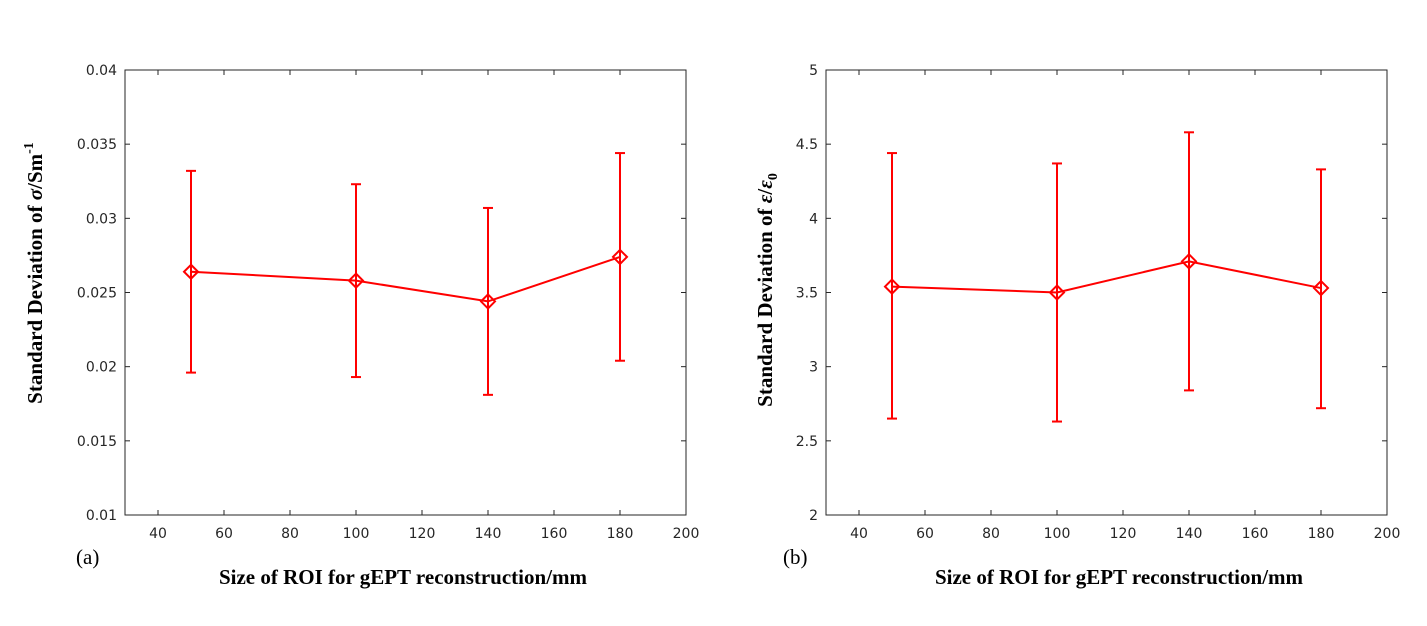  What do you see at coordinates (807, 442) in the screenshot?
I see `y-tick-label-b-1: 2.5` at bounding box center [807, 442].